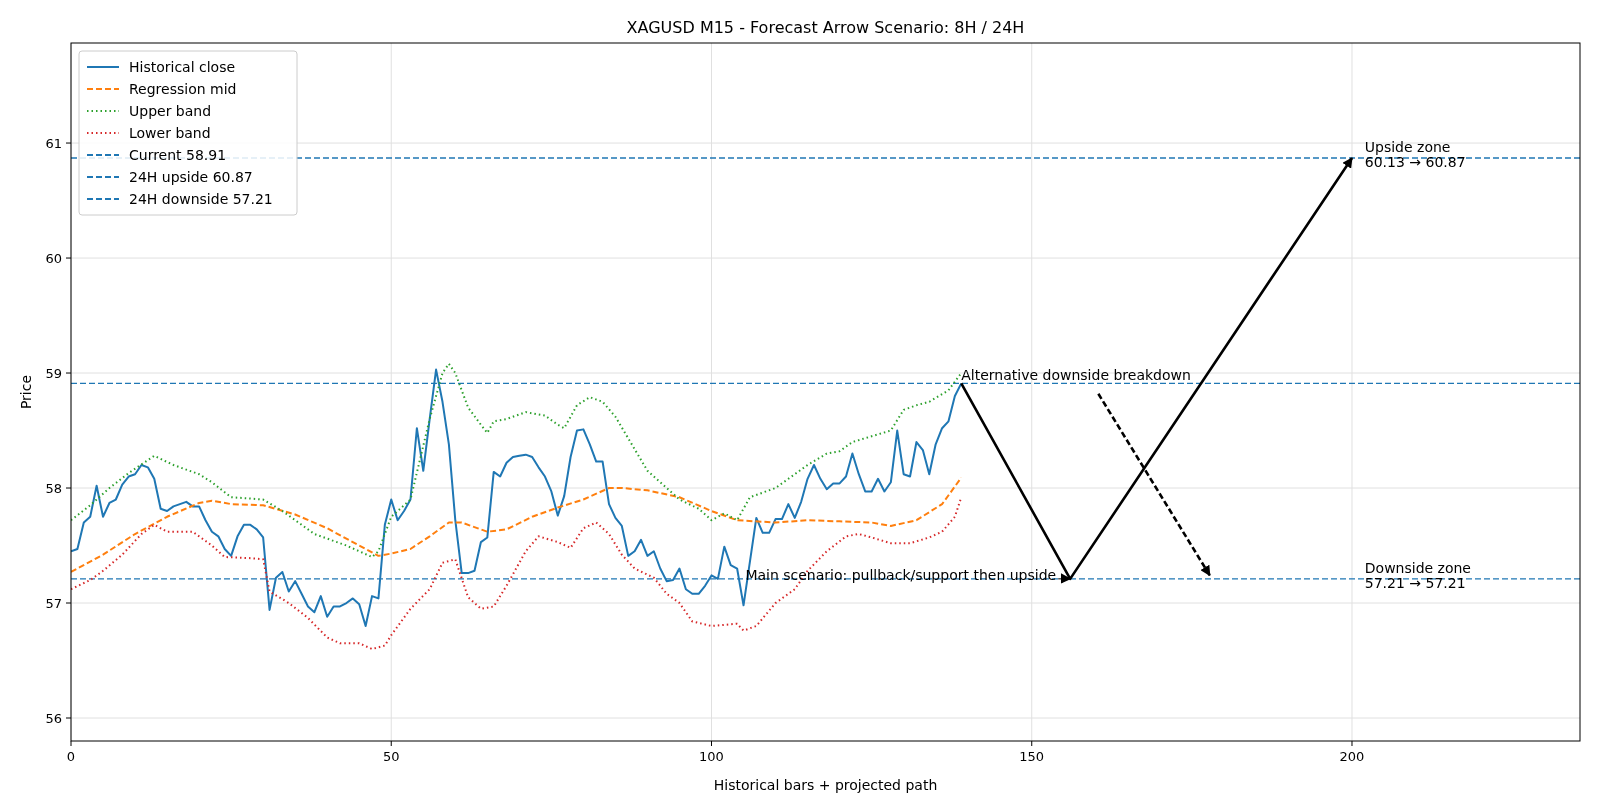 Image resolution: width=1600 pixels, height=800 pixels. I want to click on y-tick-label: 60, so click(53, 258).